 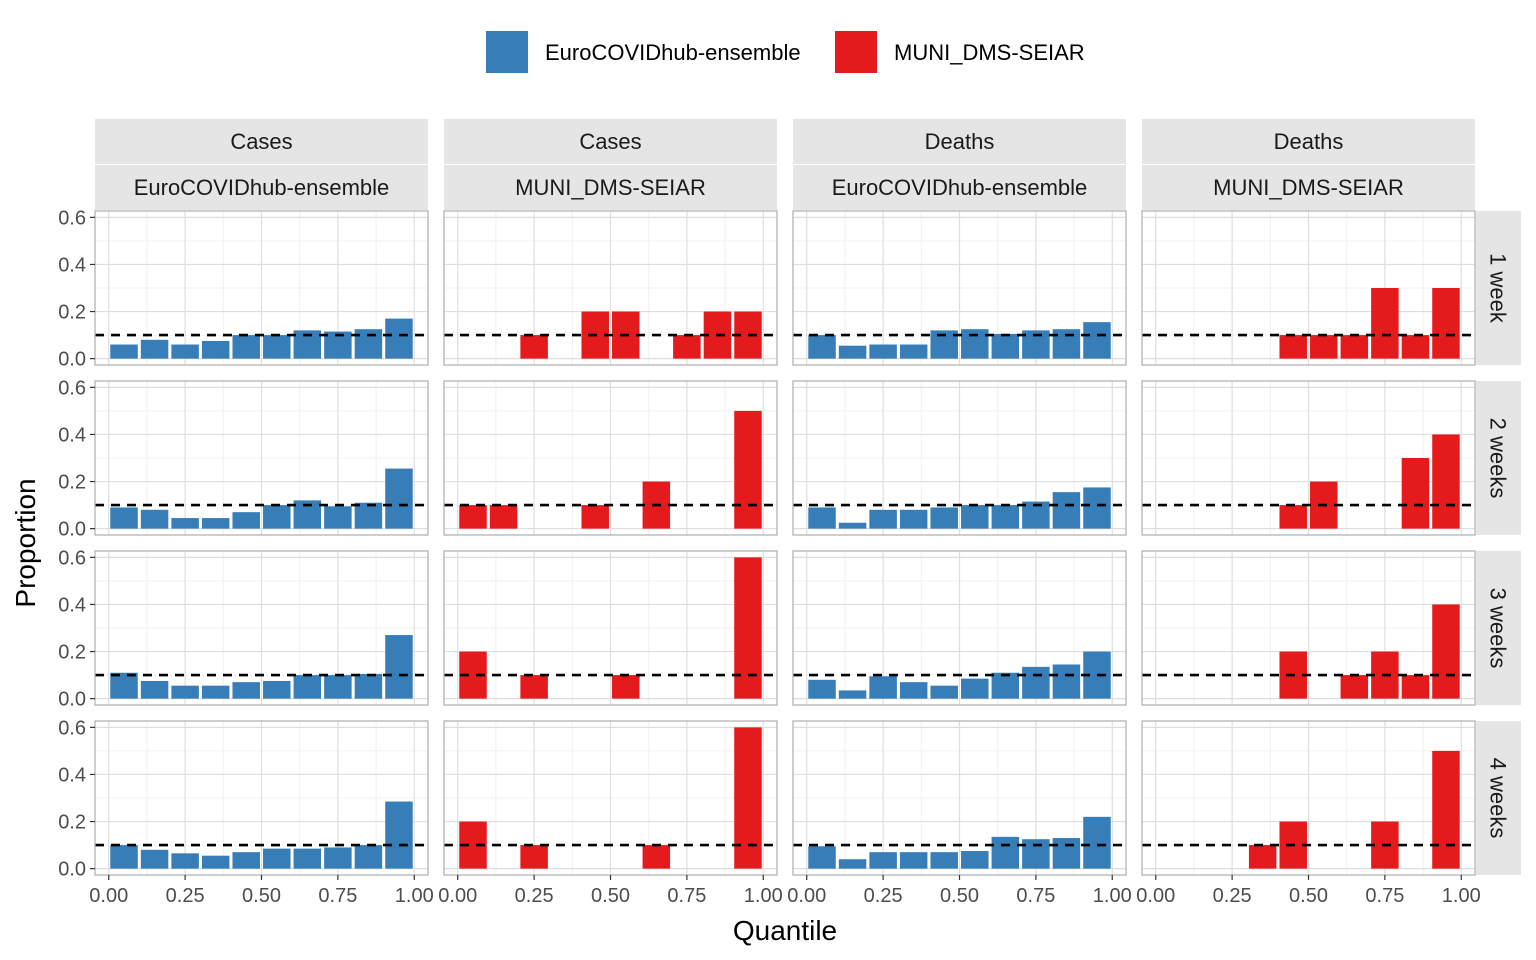 What do you see at coordinates (72, 605) in the screenshot?
I see `y-tick-label: 0.4` at bounding box center [72, 605].